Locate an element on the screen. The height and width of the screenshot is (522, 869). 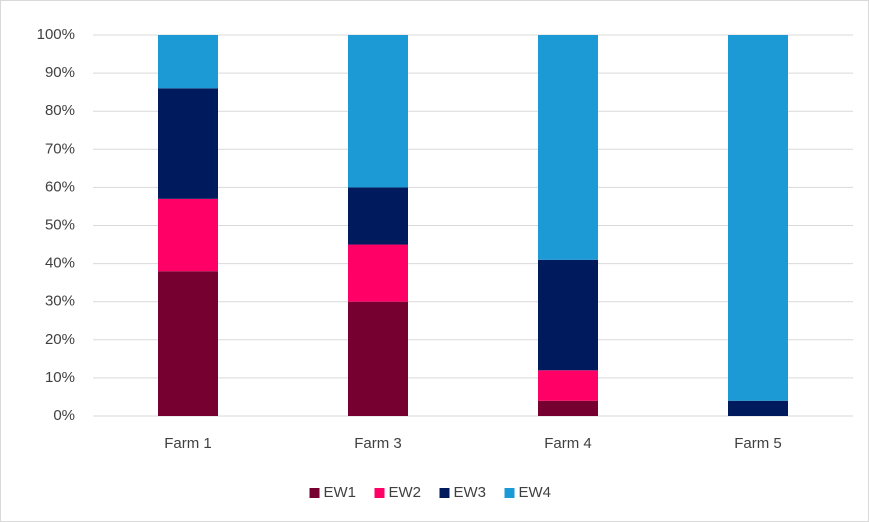
x-tick-label: Farm 5 is located at coordinates (758, 443).